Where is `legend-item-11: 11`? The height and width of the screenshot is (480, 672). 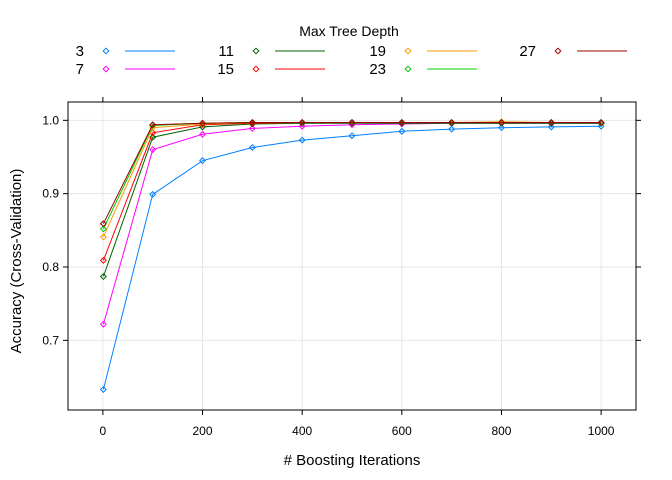 legend-item-11: 11 is located at coordinates (271, 51).